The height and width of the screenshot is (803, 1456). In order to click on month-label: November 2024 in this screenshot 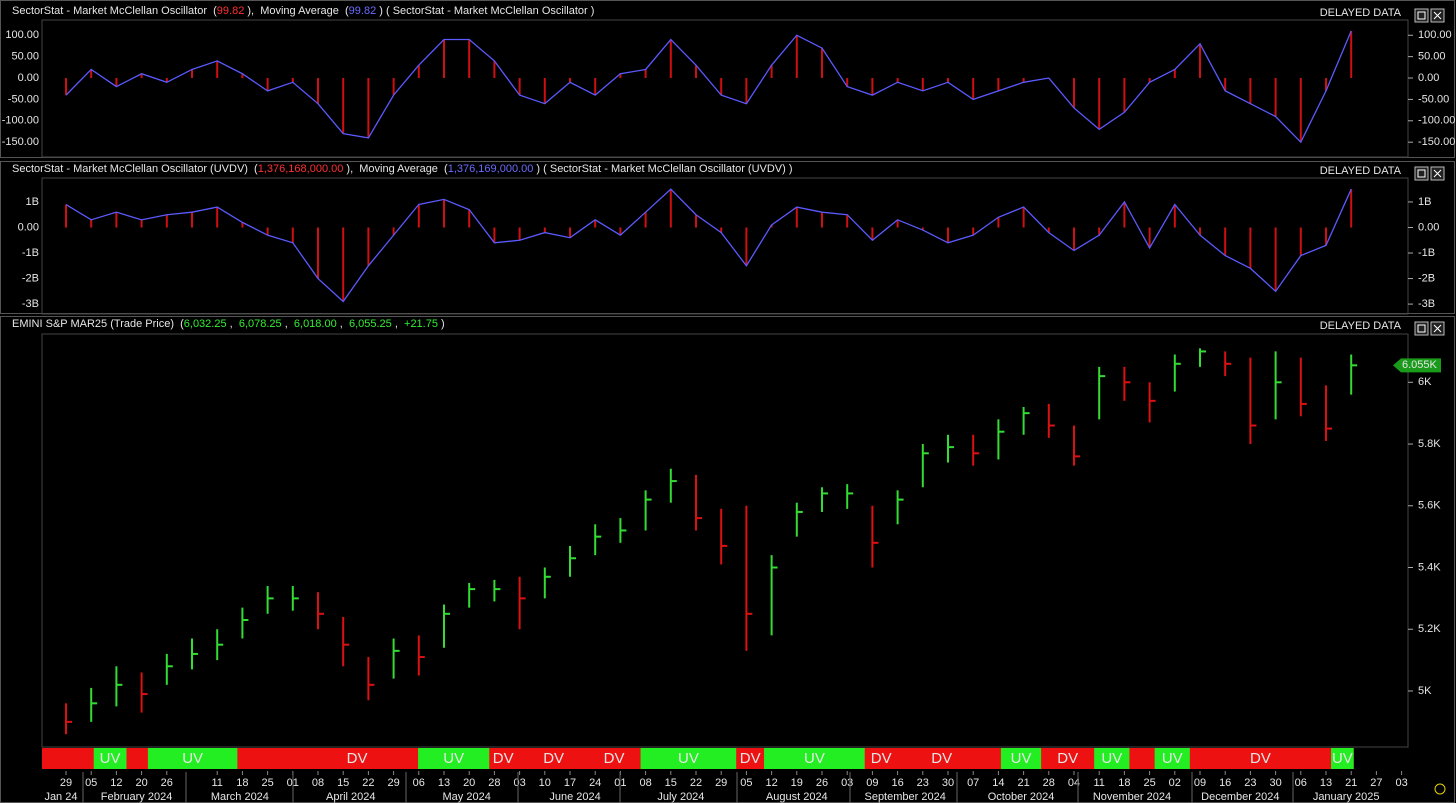, I will do `click(1132, 797)`.